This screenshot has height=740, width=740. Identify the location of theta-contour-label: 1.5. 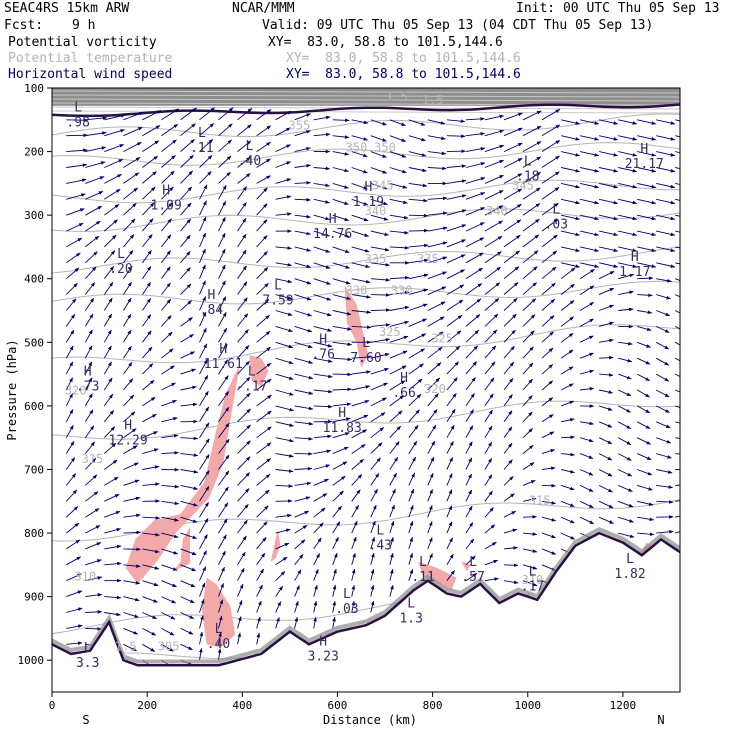
(397, 97).